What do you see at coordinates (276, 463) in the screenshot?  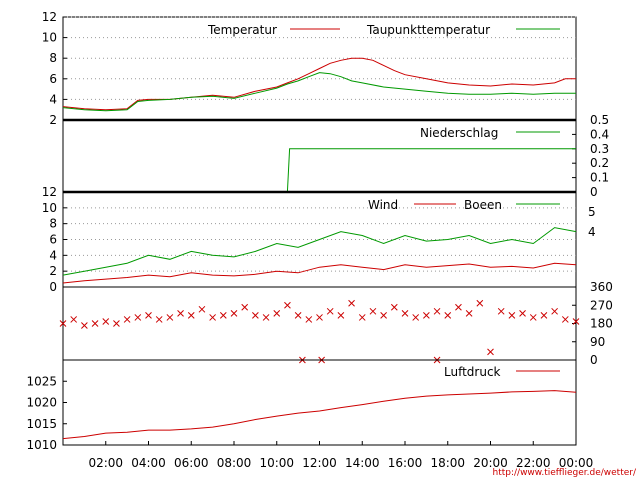 I see `x-tick-label: 10:00` at bounding box center [276, 463].